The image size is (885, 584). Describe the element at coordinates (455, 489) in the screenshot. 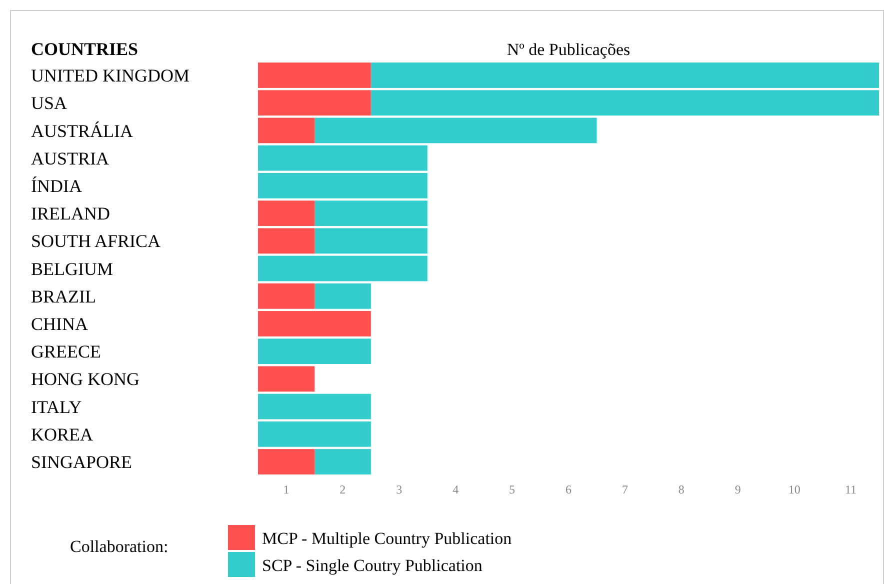

I see `x-tick-label: 4` at that location.